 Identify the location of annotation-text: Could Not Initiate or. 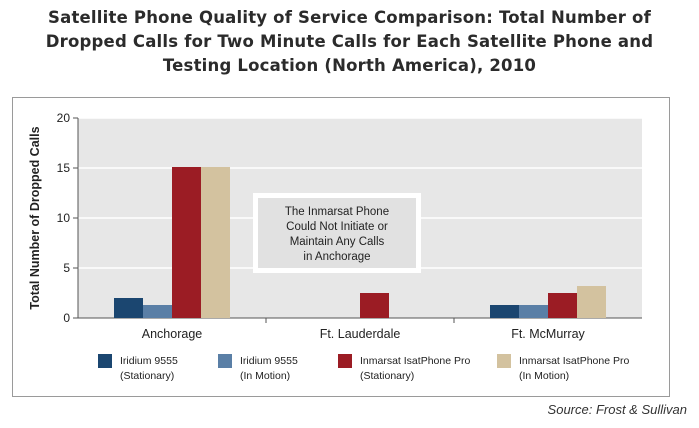
(337, 227).